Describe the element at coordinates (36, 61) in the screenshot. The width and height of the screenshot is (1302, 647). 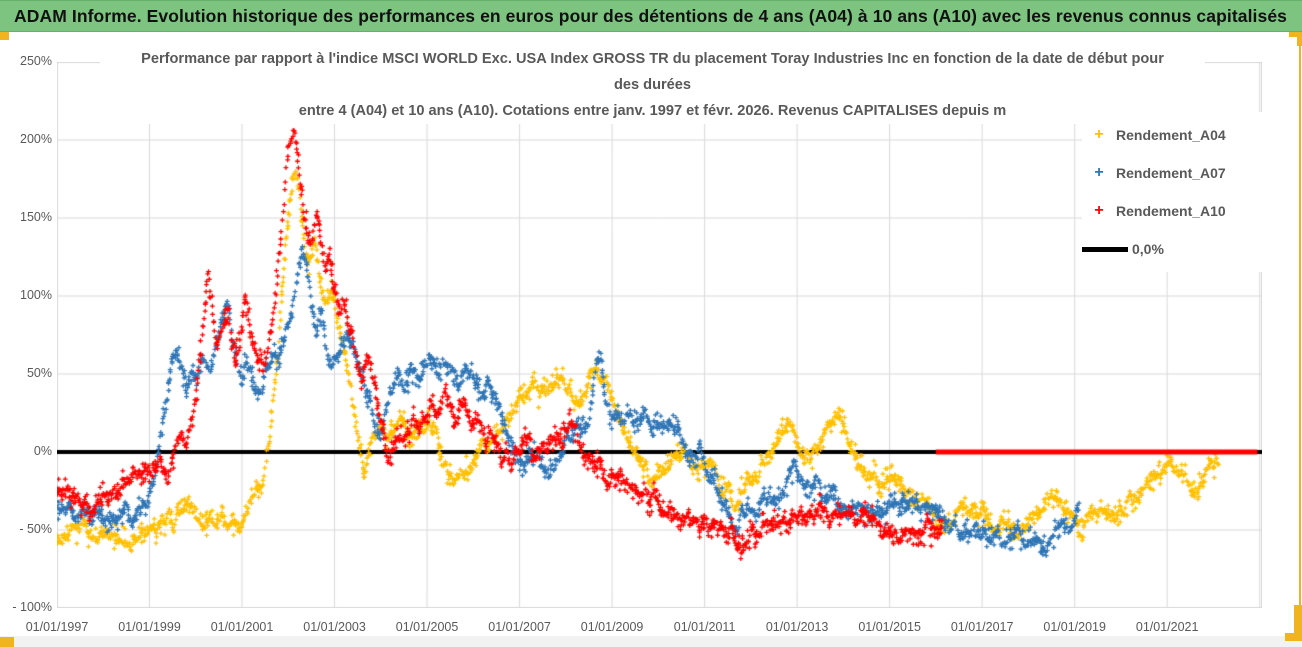
I see `y-tick-label: 250%` at that location.